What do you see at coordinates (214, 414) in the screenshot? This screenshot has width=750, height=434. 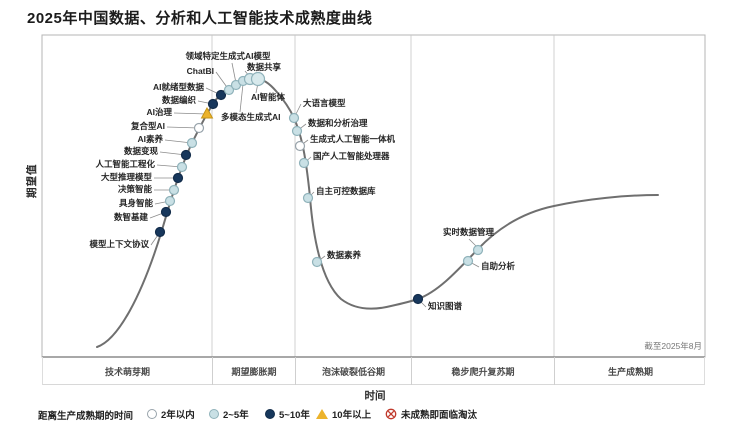 I see `circle-light-icon` at bounding box center [214, 414].